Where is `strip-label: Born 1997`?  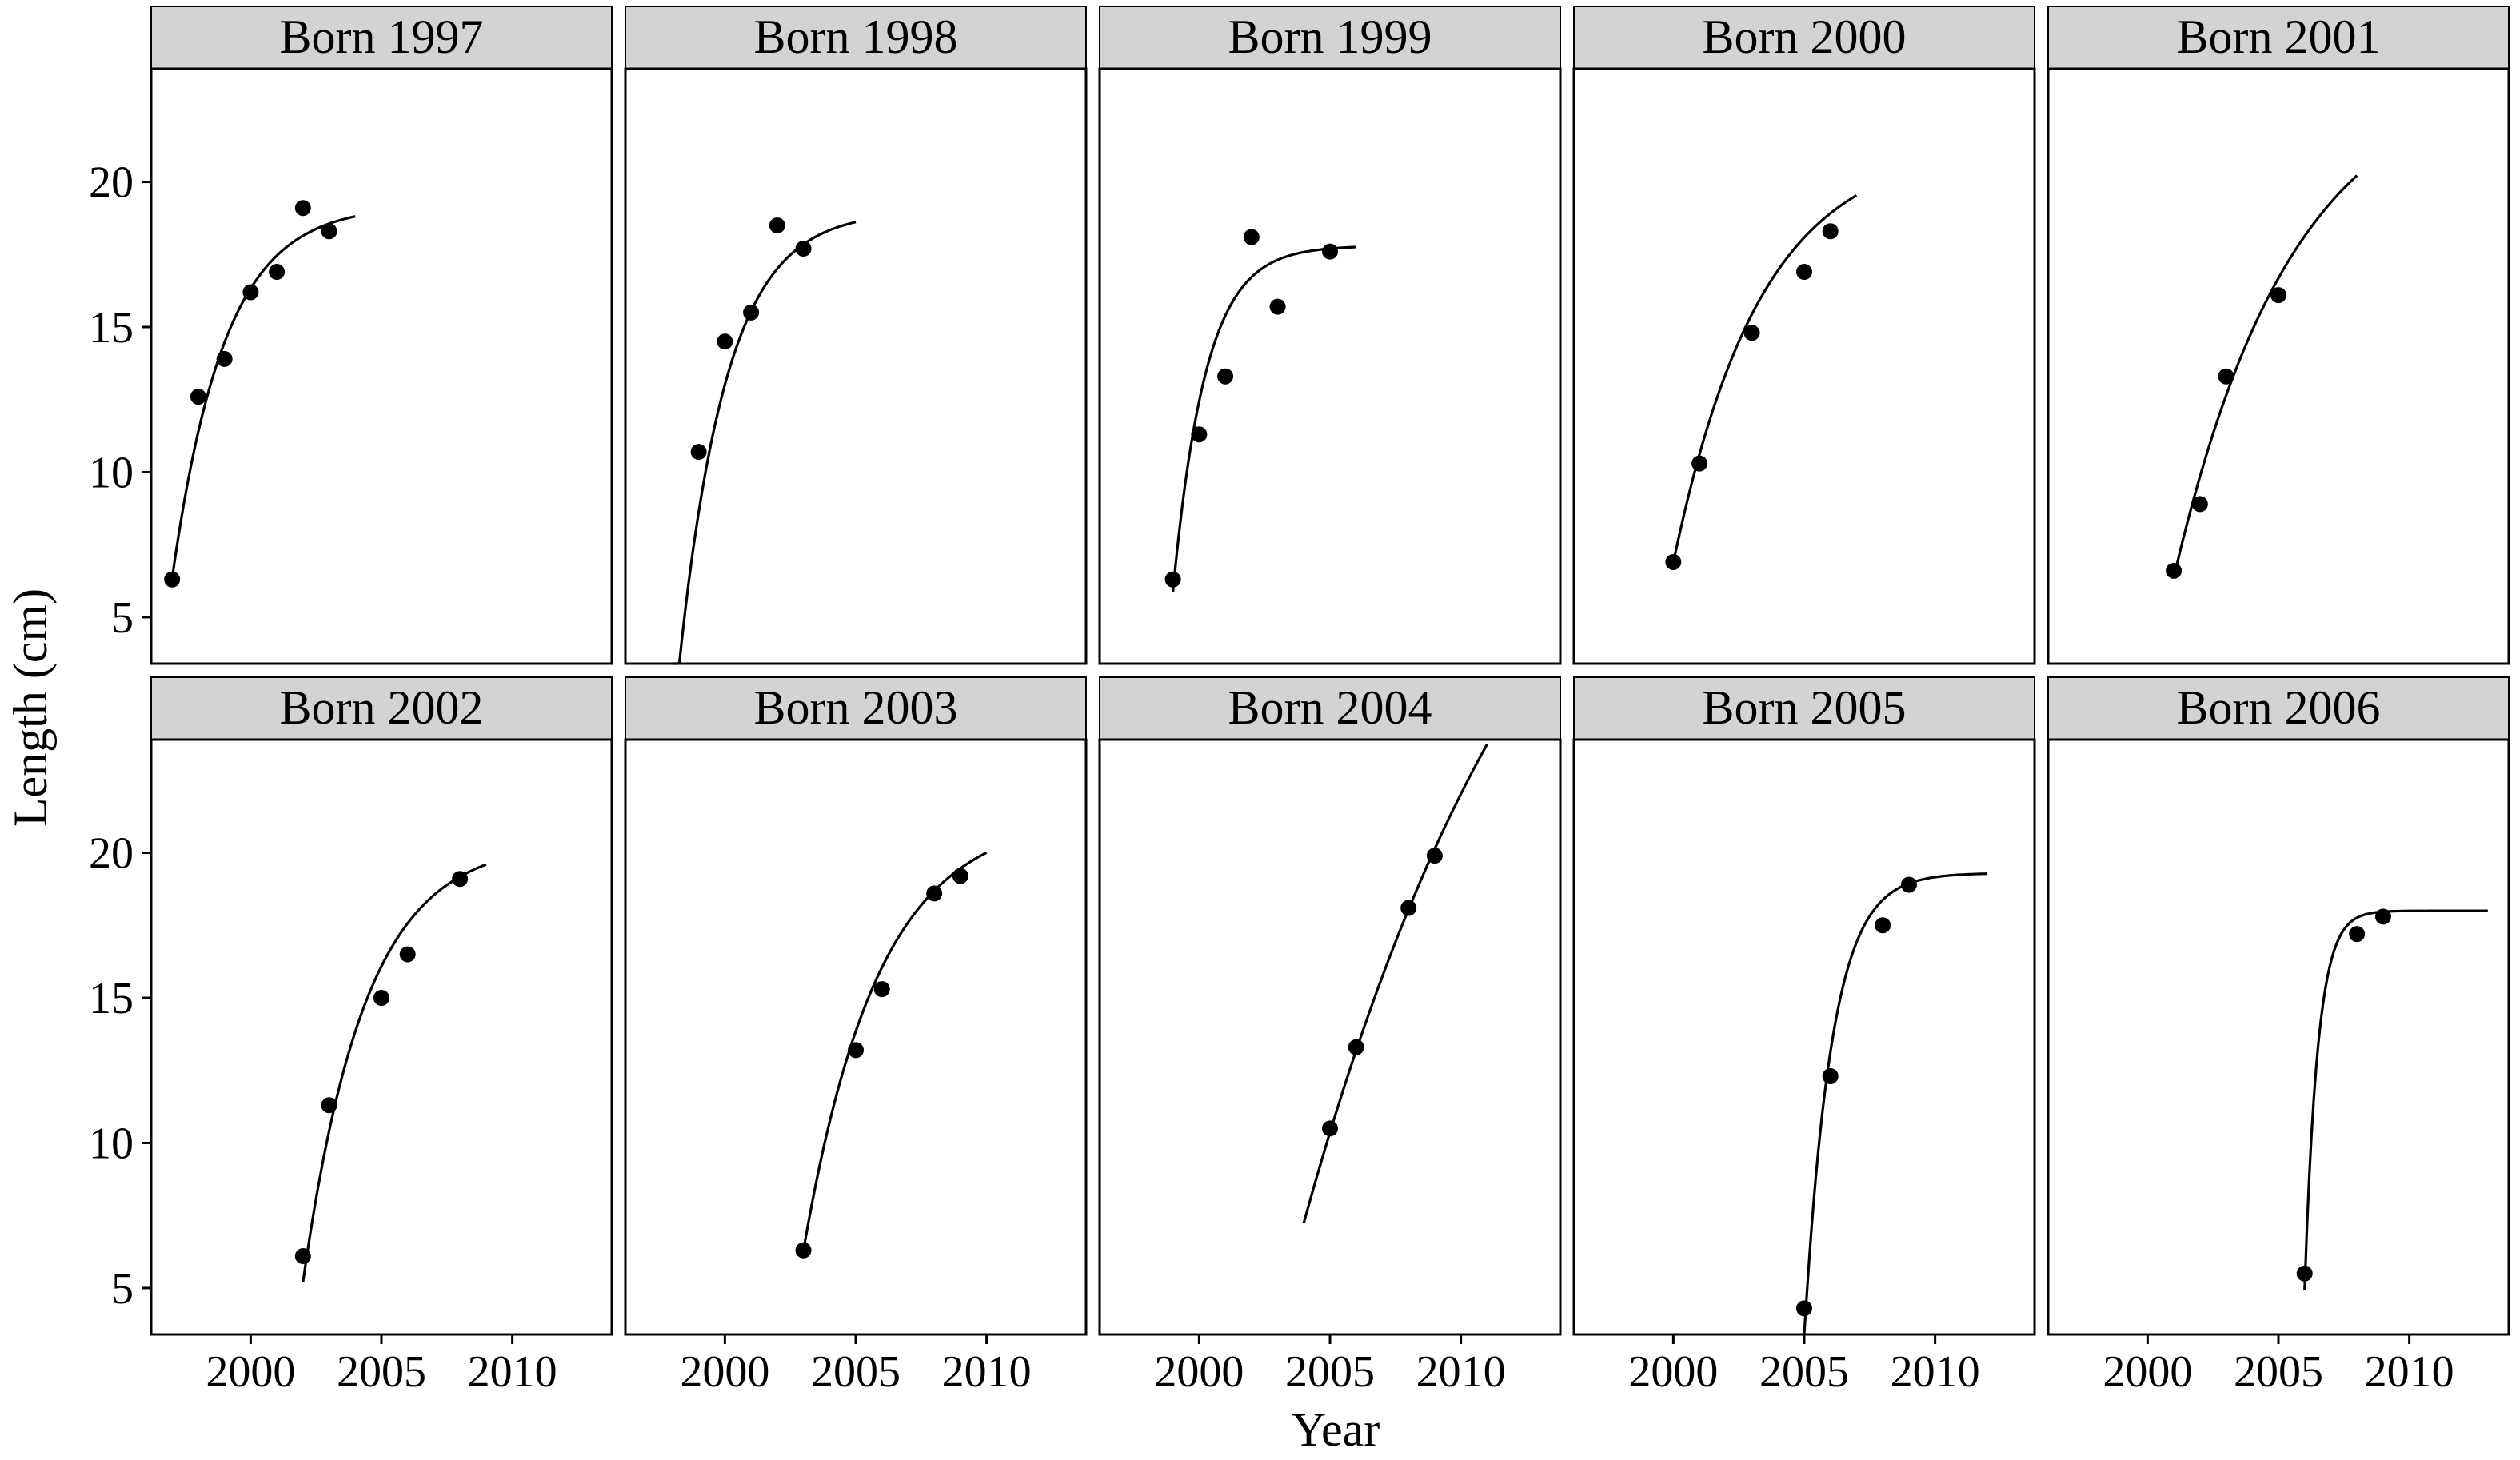 strip-label: Born 1997 is located at coordinates (382, 36).